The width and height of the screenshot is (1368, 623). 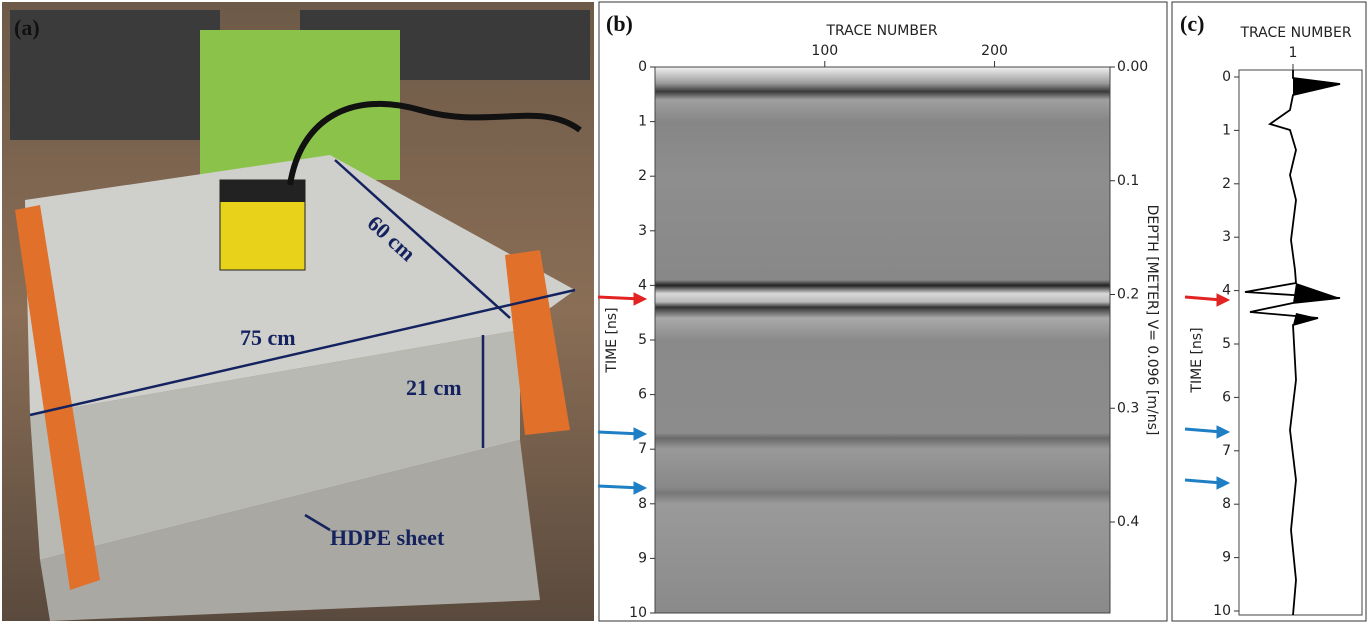 What do you see at coordinates (1152, 320) in the screenshot?
I see `y2-axis-title: DEPTH [METER] V= 0.096 [m/ns]` at bounding box center [1152, 320].